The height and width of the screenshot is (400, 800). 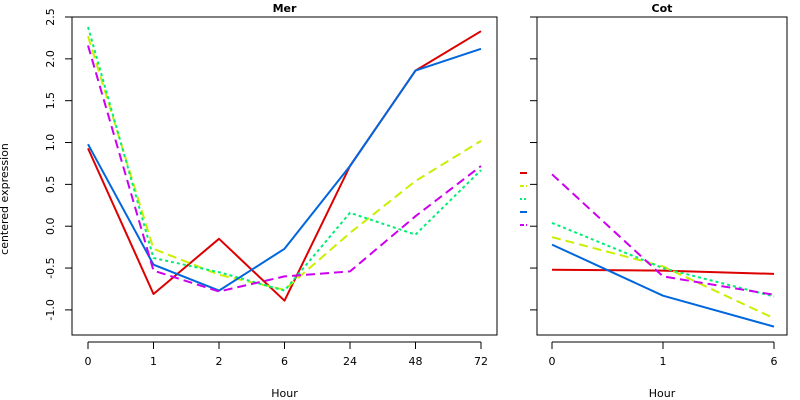 What do you see at coordinates (416, 361) in the screenshot?
I see `x-tick-label: 48` at bounding box center [416, 361].